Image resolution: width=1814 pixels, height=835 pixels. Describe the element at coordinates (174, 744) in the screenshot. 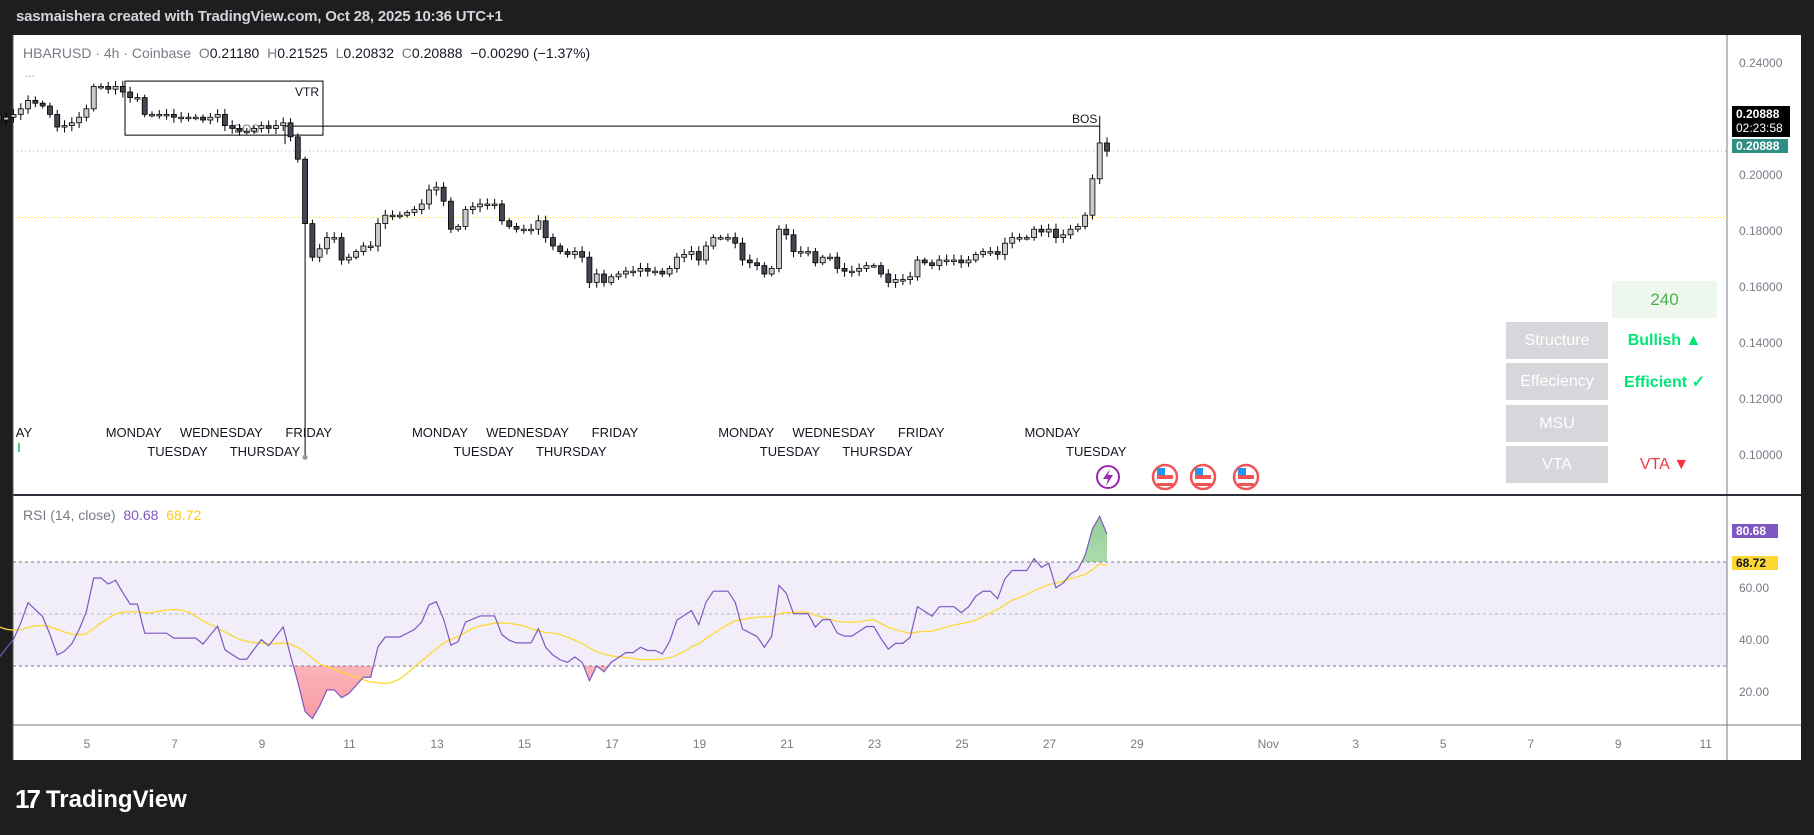

I see `time-axis-label: 7` at that location.